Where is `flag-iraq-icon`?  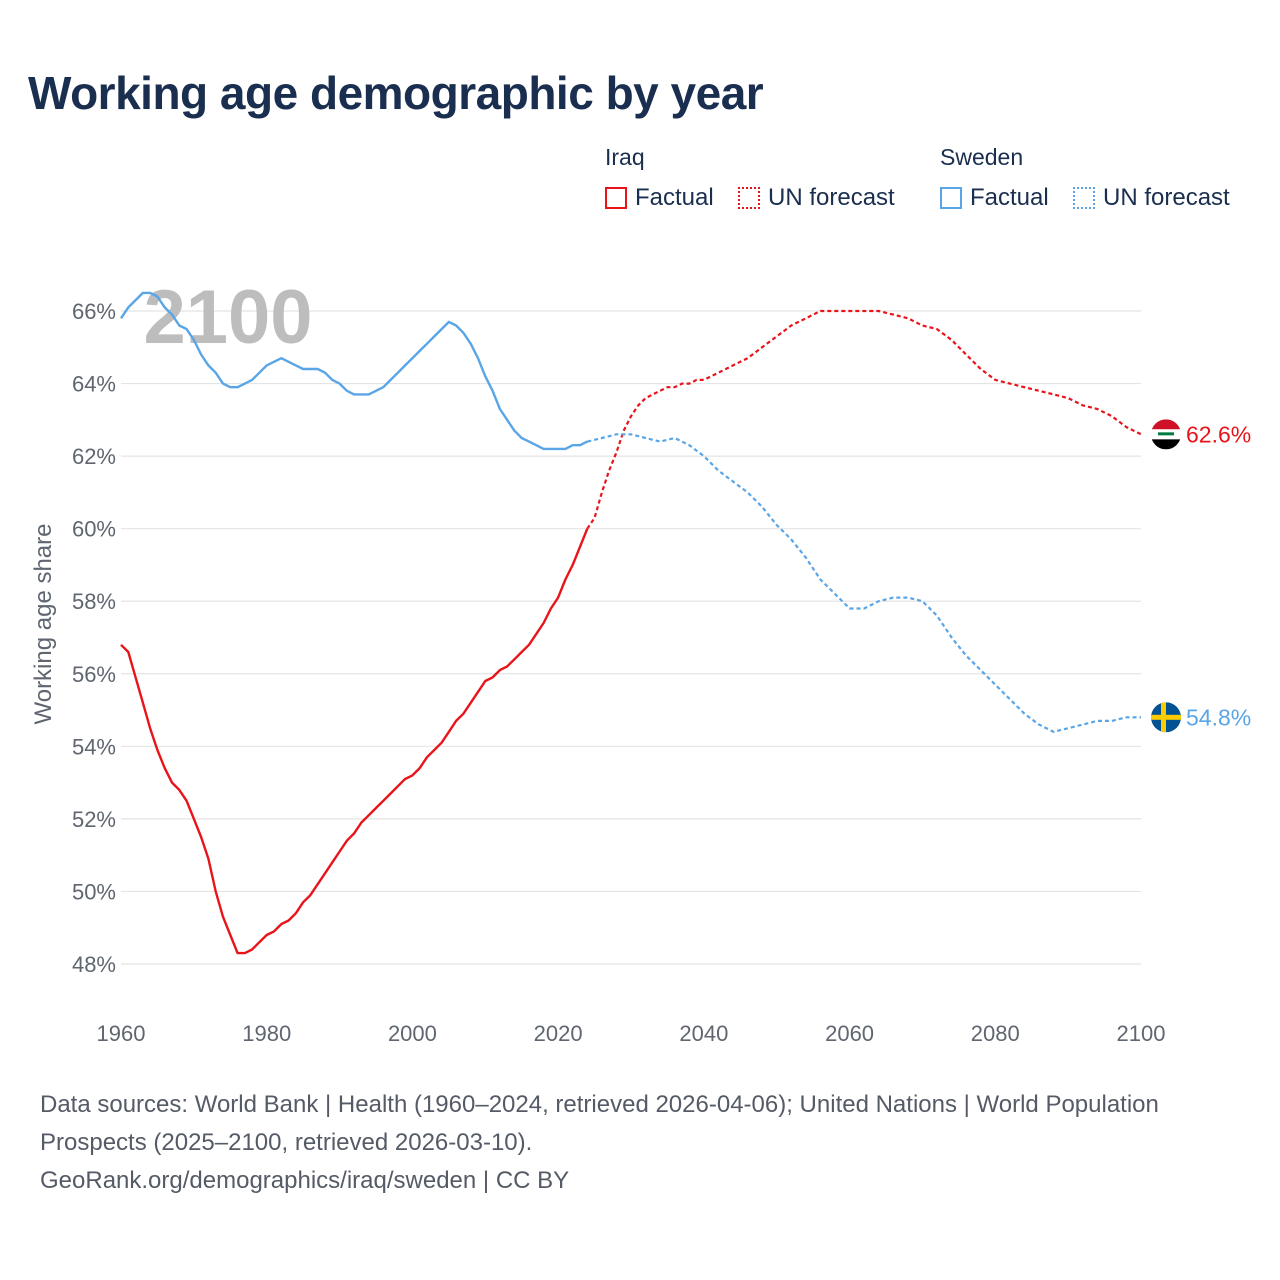
flag-iraq-icon is located at coordinates (1166, 434).